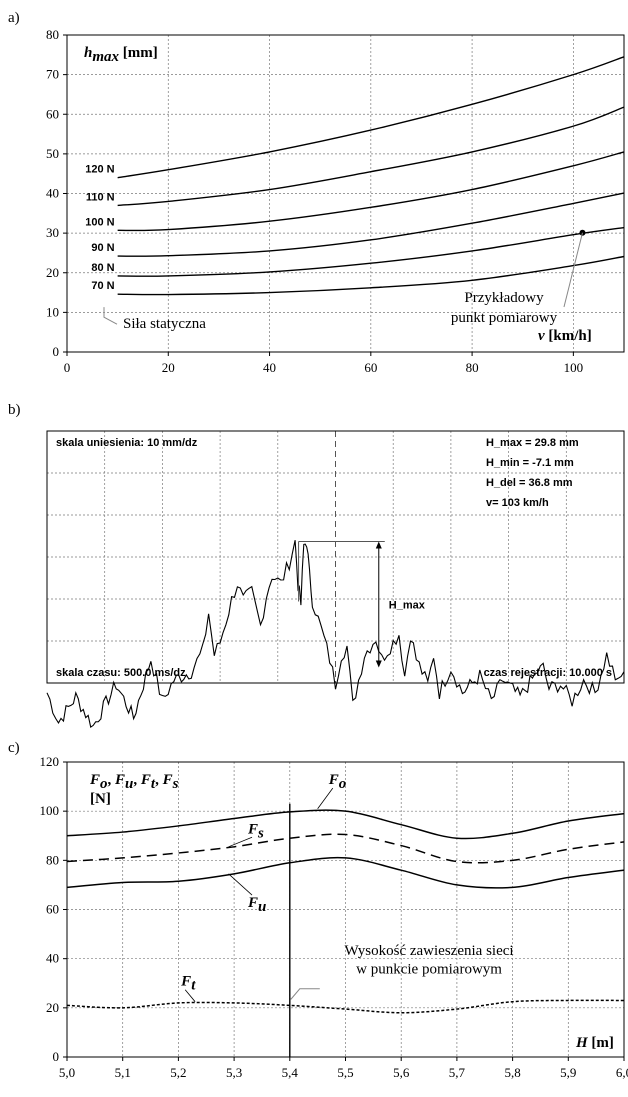 The width and height of the screenshot is (628, 1097). Describe the element at coordinates (472, 367) in the screenshot. I see `x-tick-label: 80` at that location.